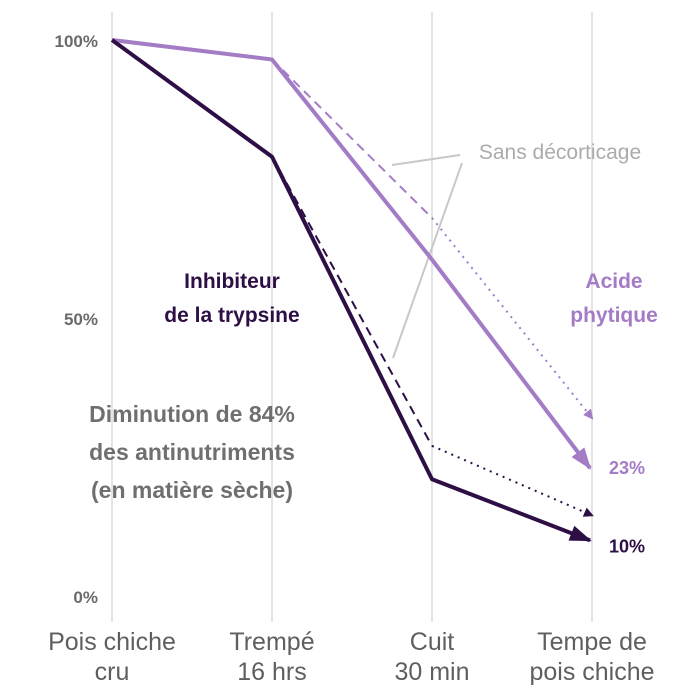  What do you see at coordinates (560, 152) in the screenshot?
I see `annotation-no-dehulling: Sans décorticage` at bounding box center [560, 152].